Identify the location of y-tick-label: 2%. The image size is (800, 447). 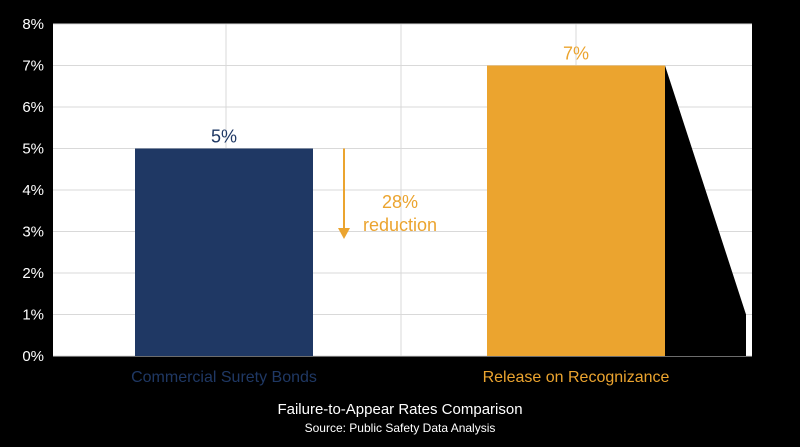
(33, 273).